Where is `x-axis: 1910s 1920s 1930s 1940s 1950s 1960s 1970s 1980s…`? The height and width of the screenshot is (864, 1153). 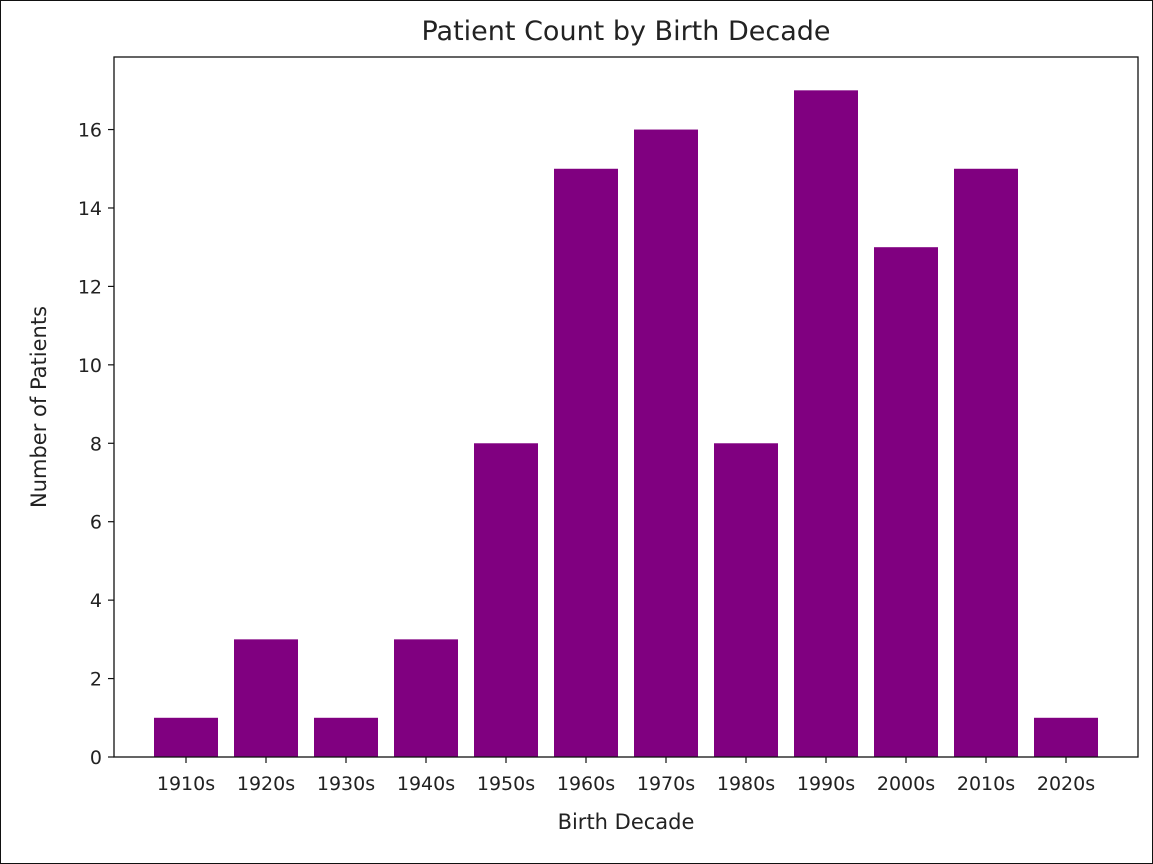 x-axis: 1910s 1920s 1930s 1940s 1950s 1960s 1970s 1980s… is located at coordinates (626, 776).